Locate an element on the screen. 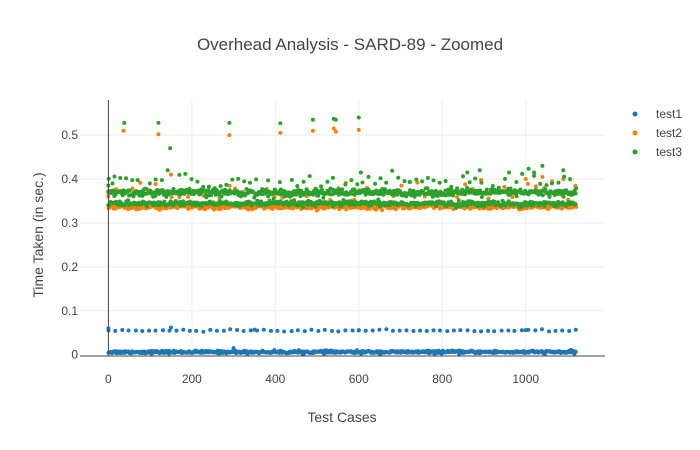 The image size is (700, 450). legend-item-test2: test2 is located at coordinates (657, 133).